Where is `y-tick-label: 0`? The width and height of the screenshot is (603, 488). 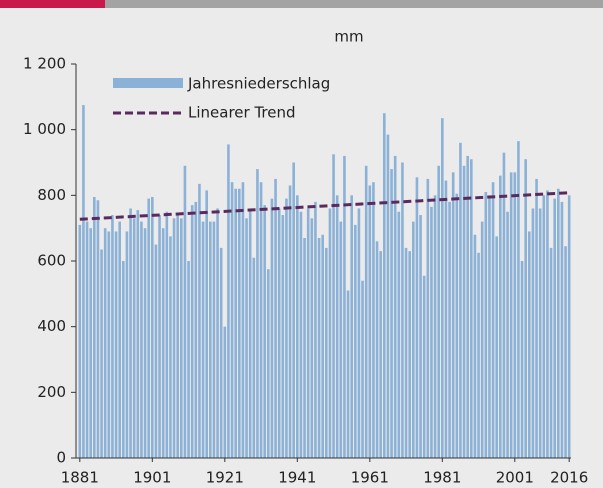 y-tick-label: 0 is located at coordinates (61, 458).